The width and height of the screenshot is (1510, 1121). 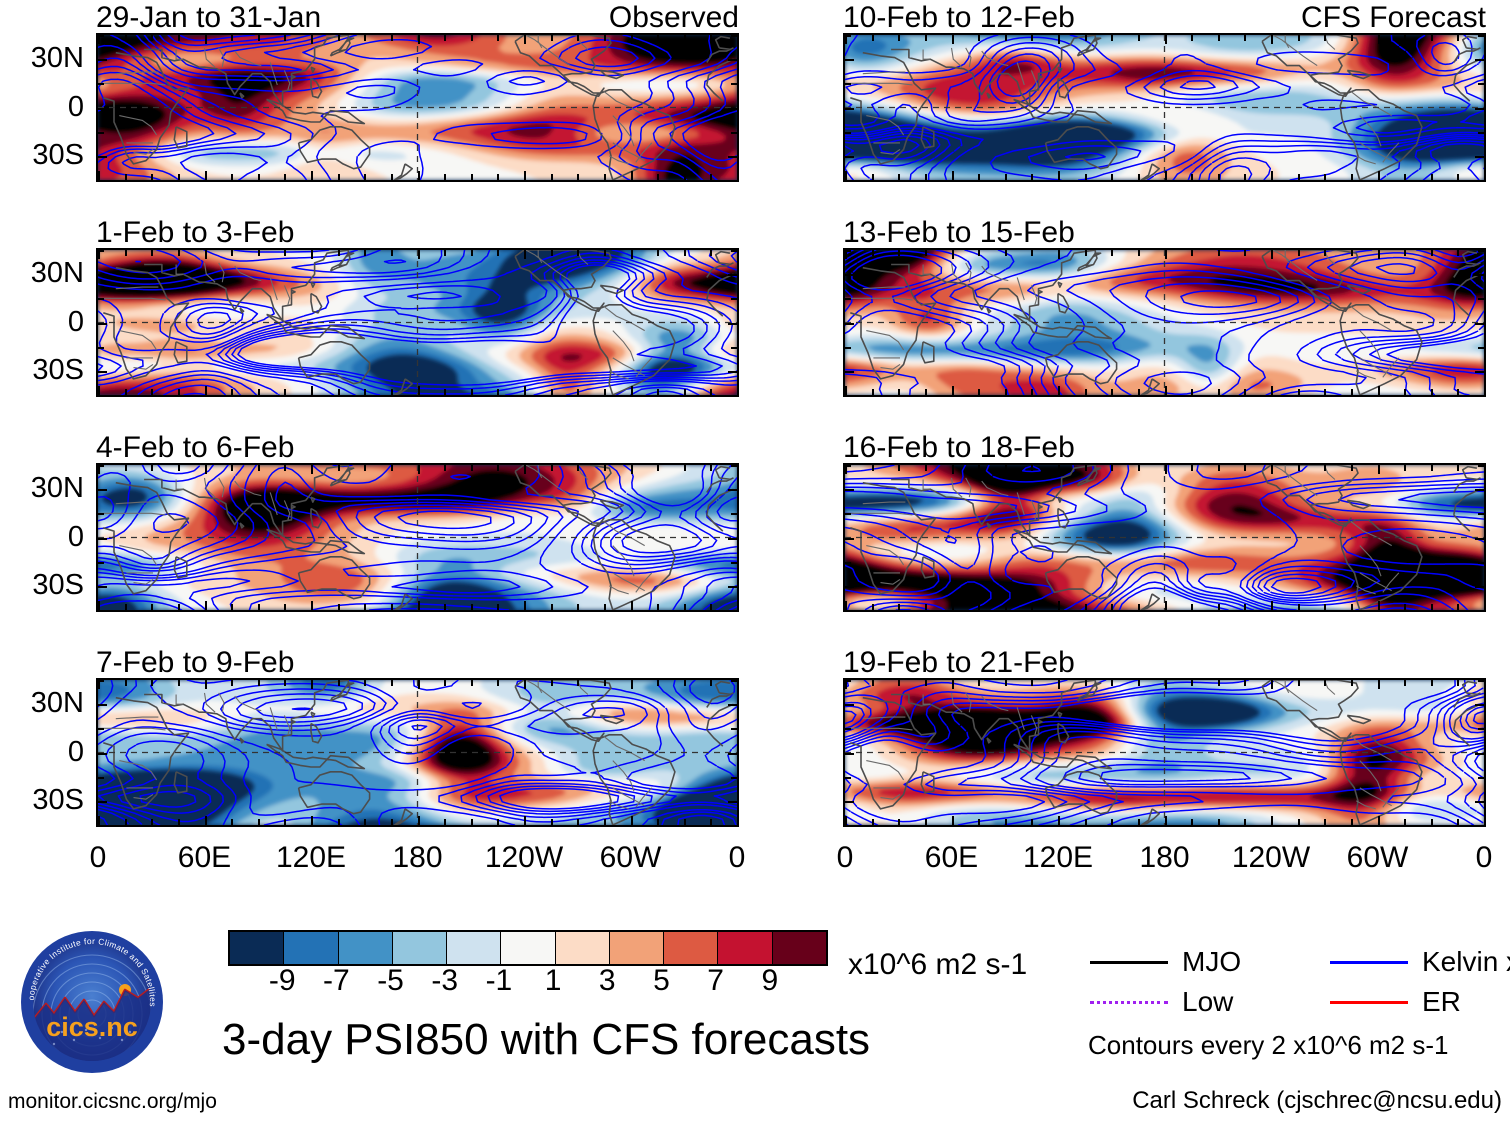 What do you see at coordinates (959, 447) in the screenshot?
I see `panel-title: 16-Feb to 18-Feb` at bounding box center [959, 447].